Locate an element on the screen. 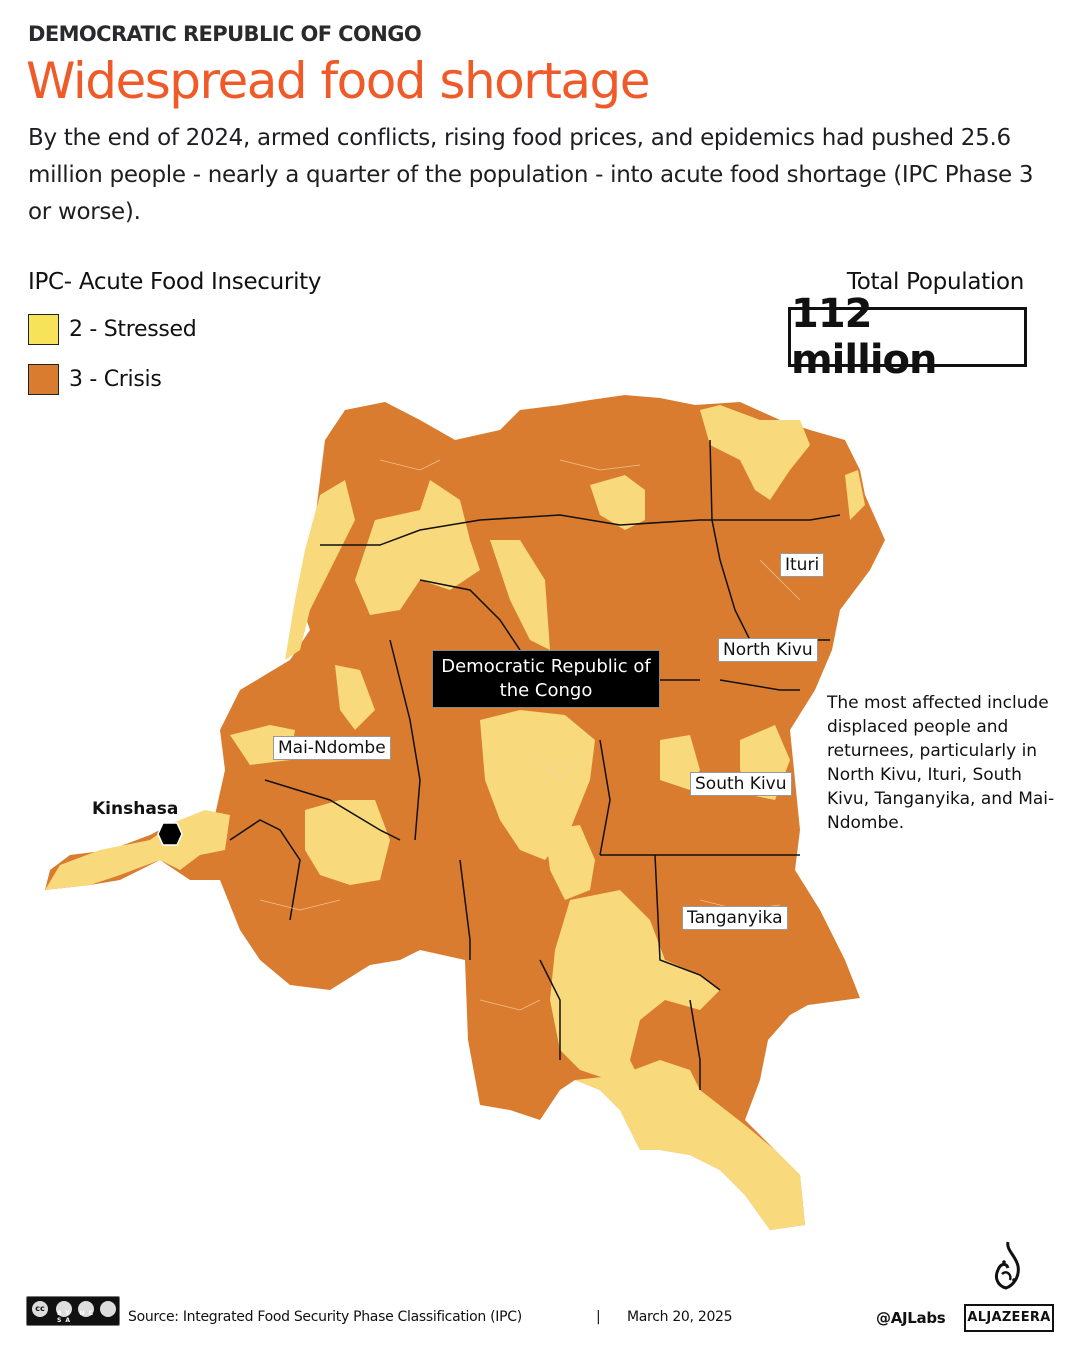 This screenshot has width=1081, height=1351. city-label-kinshasa: Kinshasa is located at coordinates (135, 809).